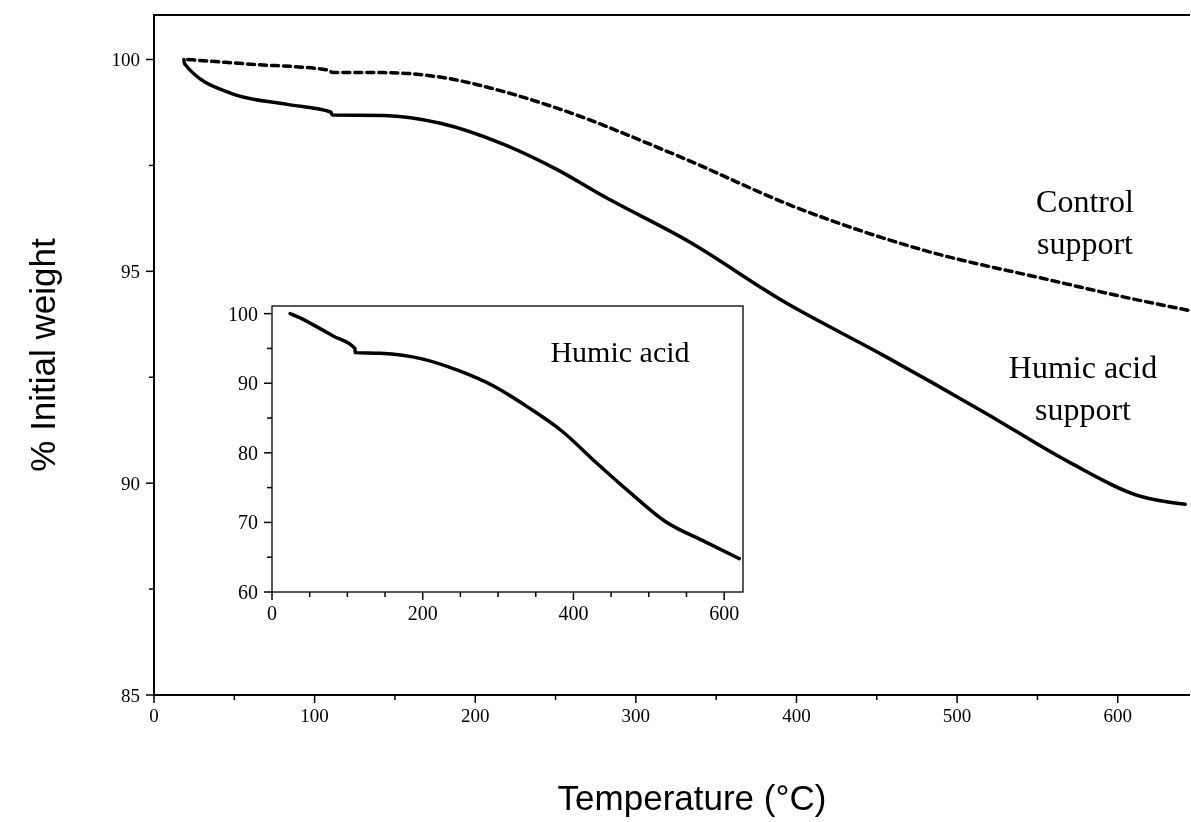  Describe the element at coordinates (130, 695) in the screenshot. I see `y-tick-label: 85` at that location.